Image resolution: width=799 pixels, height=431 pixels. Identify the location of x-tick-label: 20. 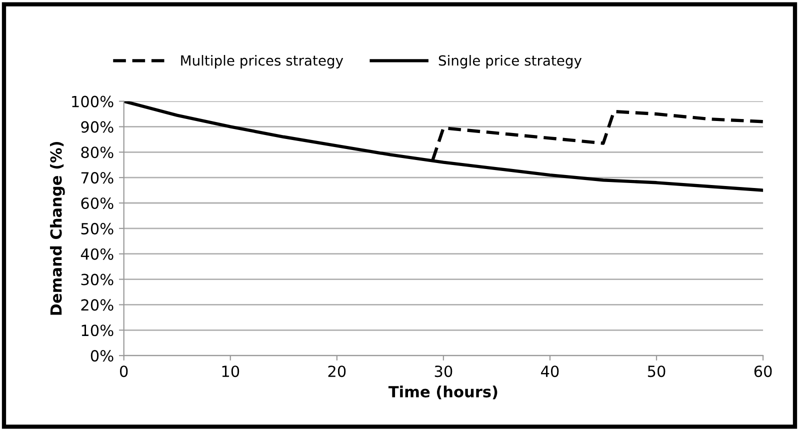
(337, 372).